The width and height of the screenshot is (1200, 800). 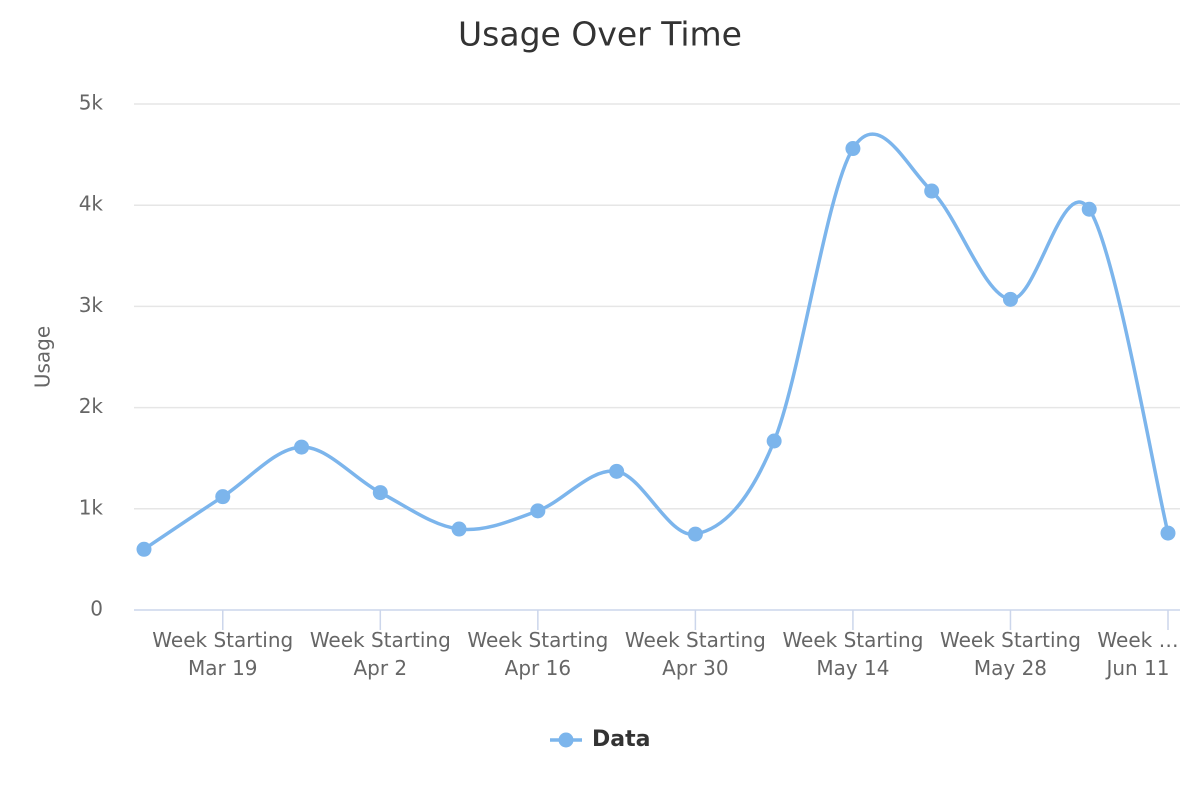 What do you see at coordinates (621, 739) in the screenshot?
I see `legend-label: Data` at bounding box center [621, 739].